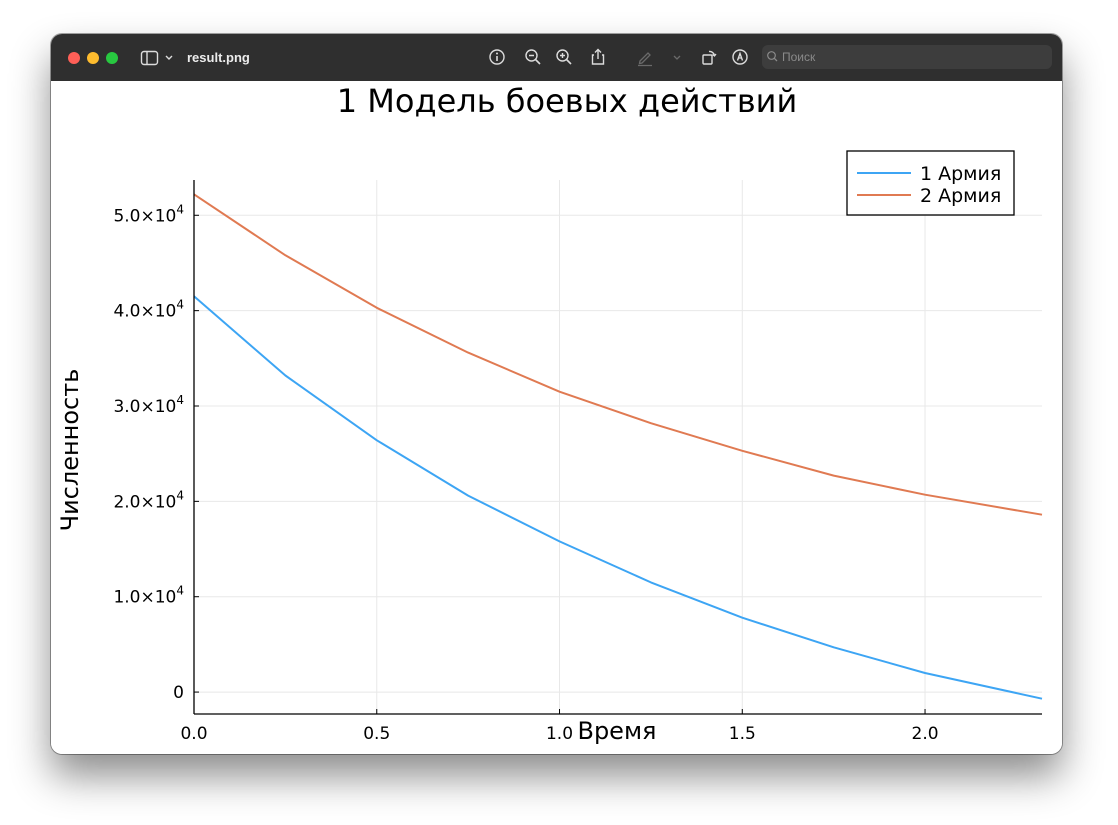  I want to click on y-tick-label: 2.0×10⁴, so click(148, 500).